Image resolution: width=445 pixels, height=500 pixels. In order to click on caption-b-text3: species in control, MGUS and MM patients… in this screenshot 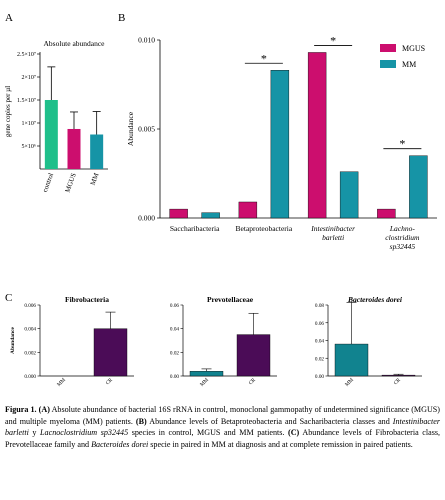, I will do `click(208, 433)`.